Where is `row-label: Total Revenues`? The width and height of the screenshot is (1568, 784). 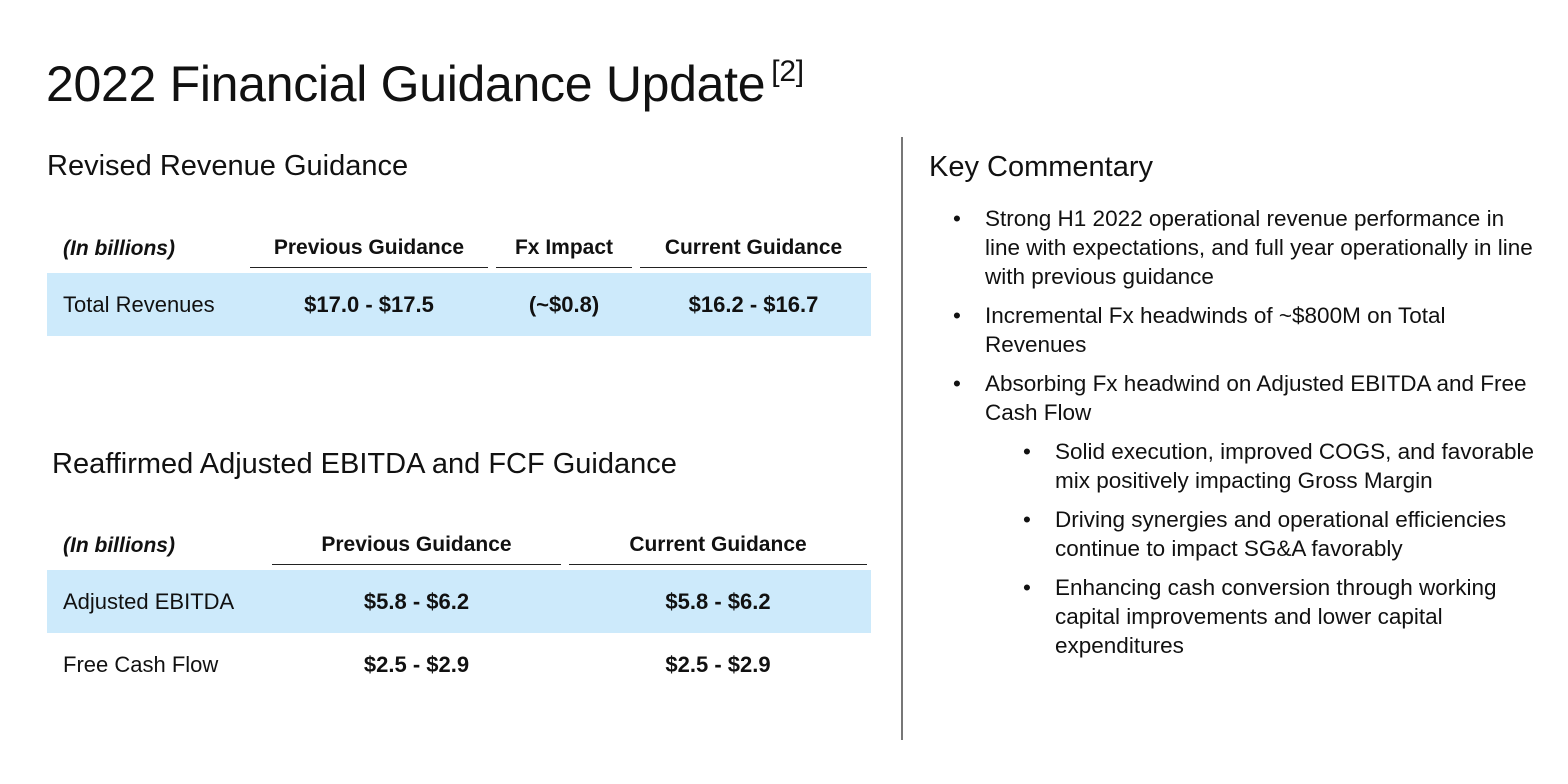
row-label: Total Revenues is located at coordinates (146, 304).